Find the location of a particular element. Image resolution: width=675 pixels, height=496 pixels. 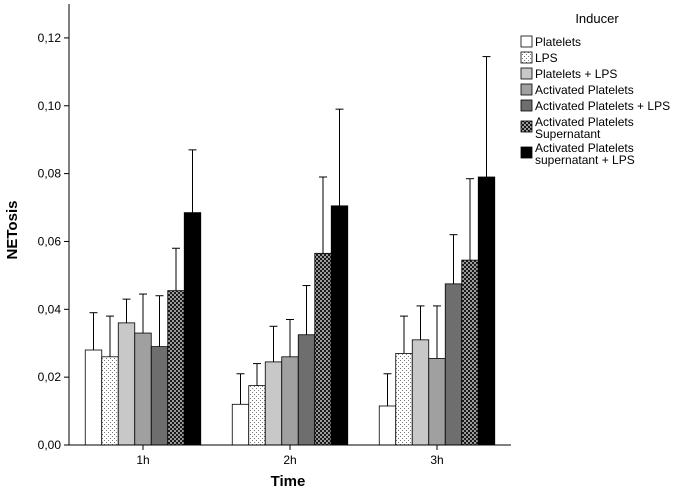

bar-activated-platelets-lps-3h is located at coordinates (453, 364).